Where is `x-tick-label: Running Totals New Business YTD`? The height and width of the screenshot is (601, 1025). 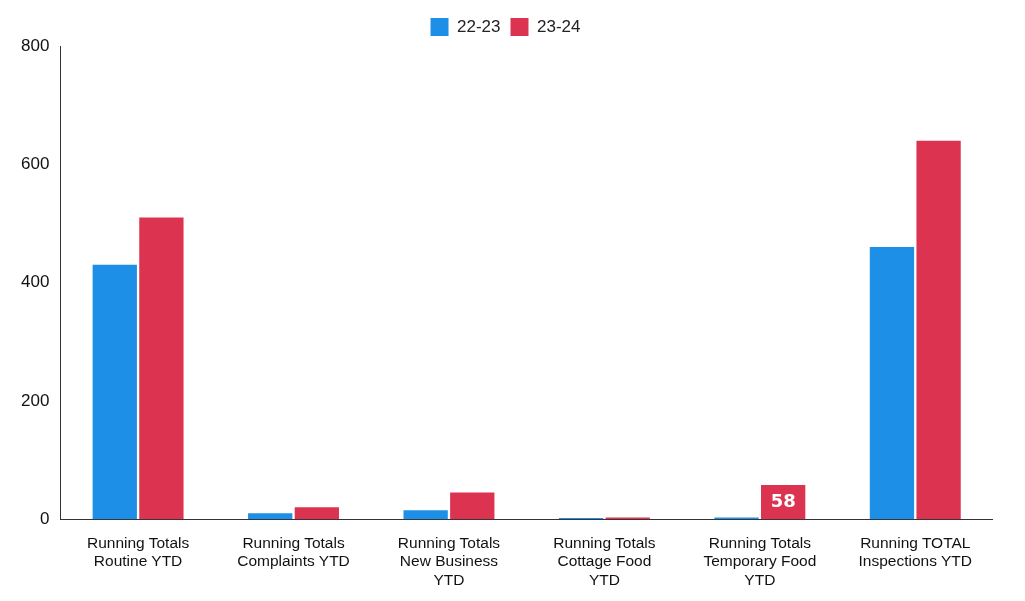
x-tick-label: Running Totals New Business YTD is located at coordinates (449, 560).